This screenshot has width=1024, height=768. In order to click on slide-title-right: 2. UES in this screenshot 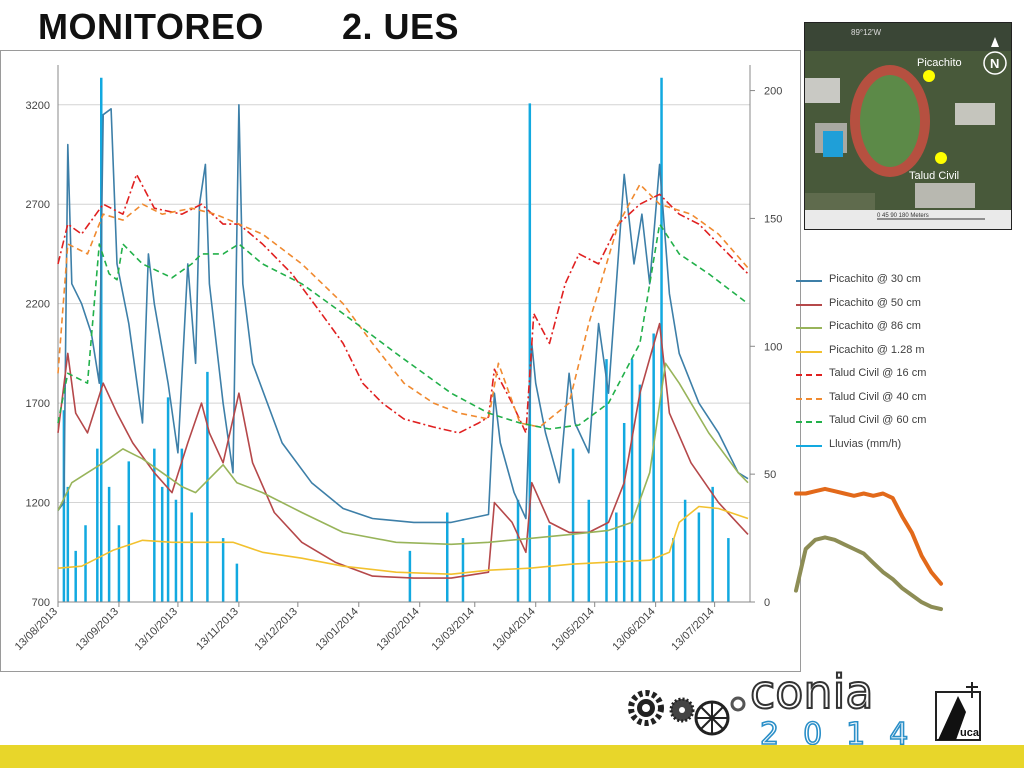, I will do `click(401, 26)`.